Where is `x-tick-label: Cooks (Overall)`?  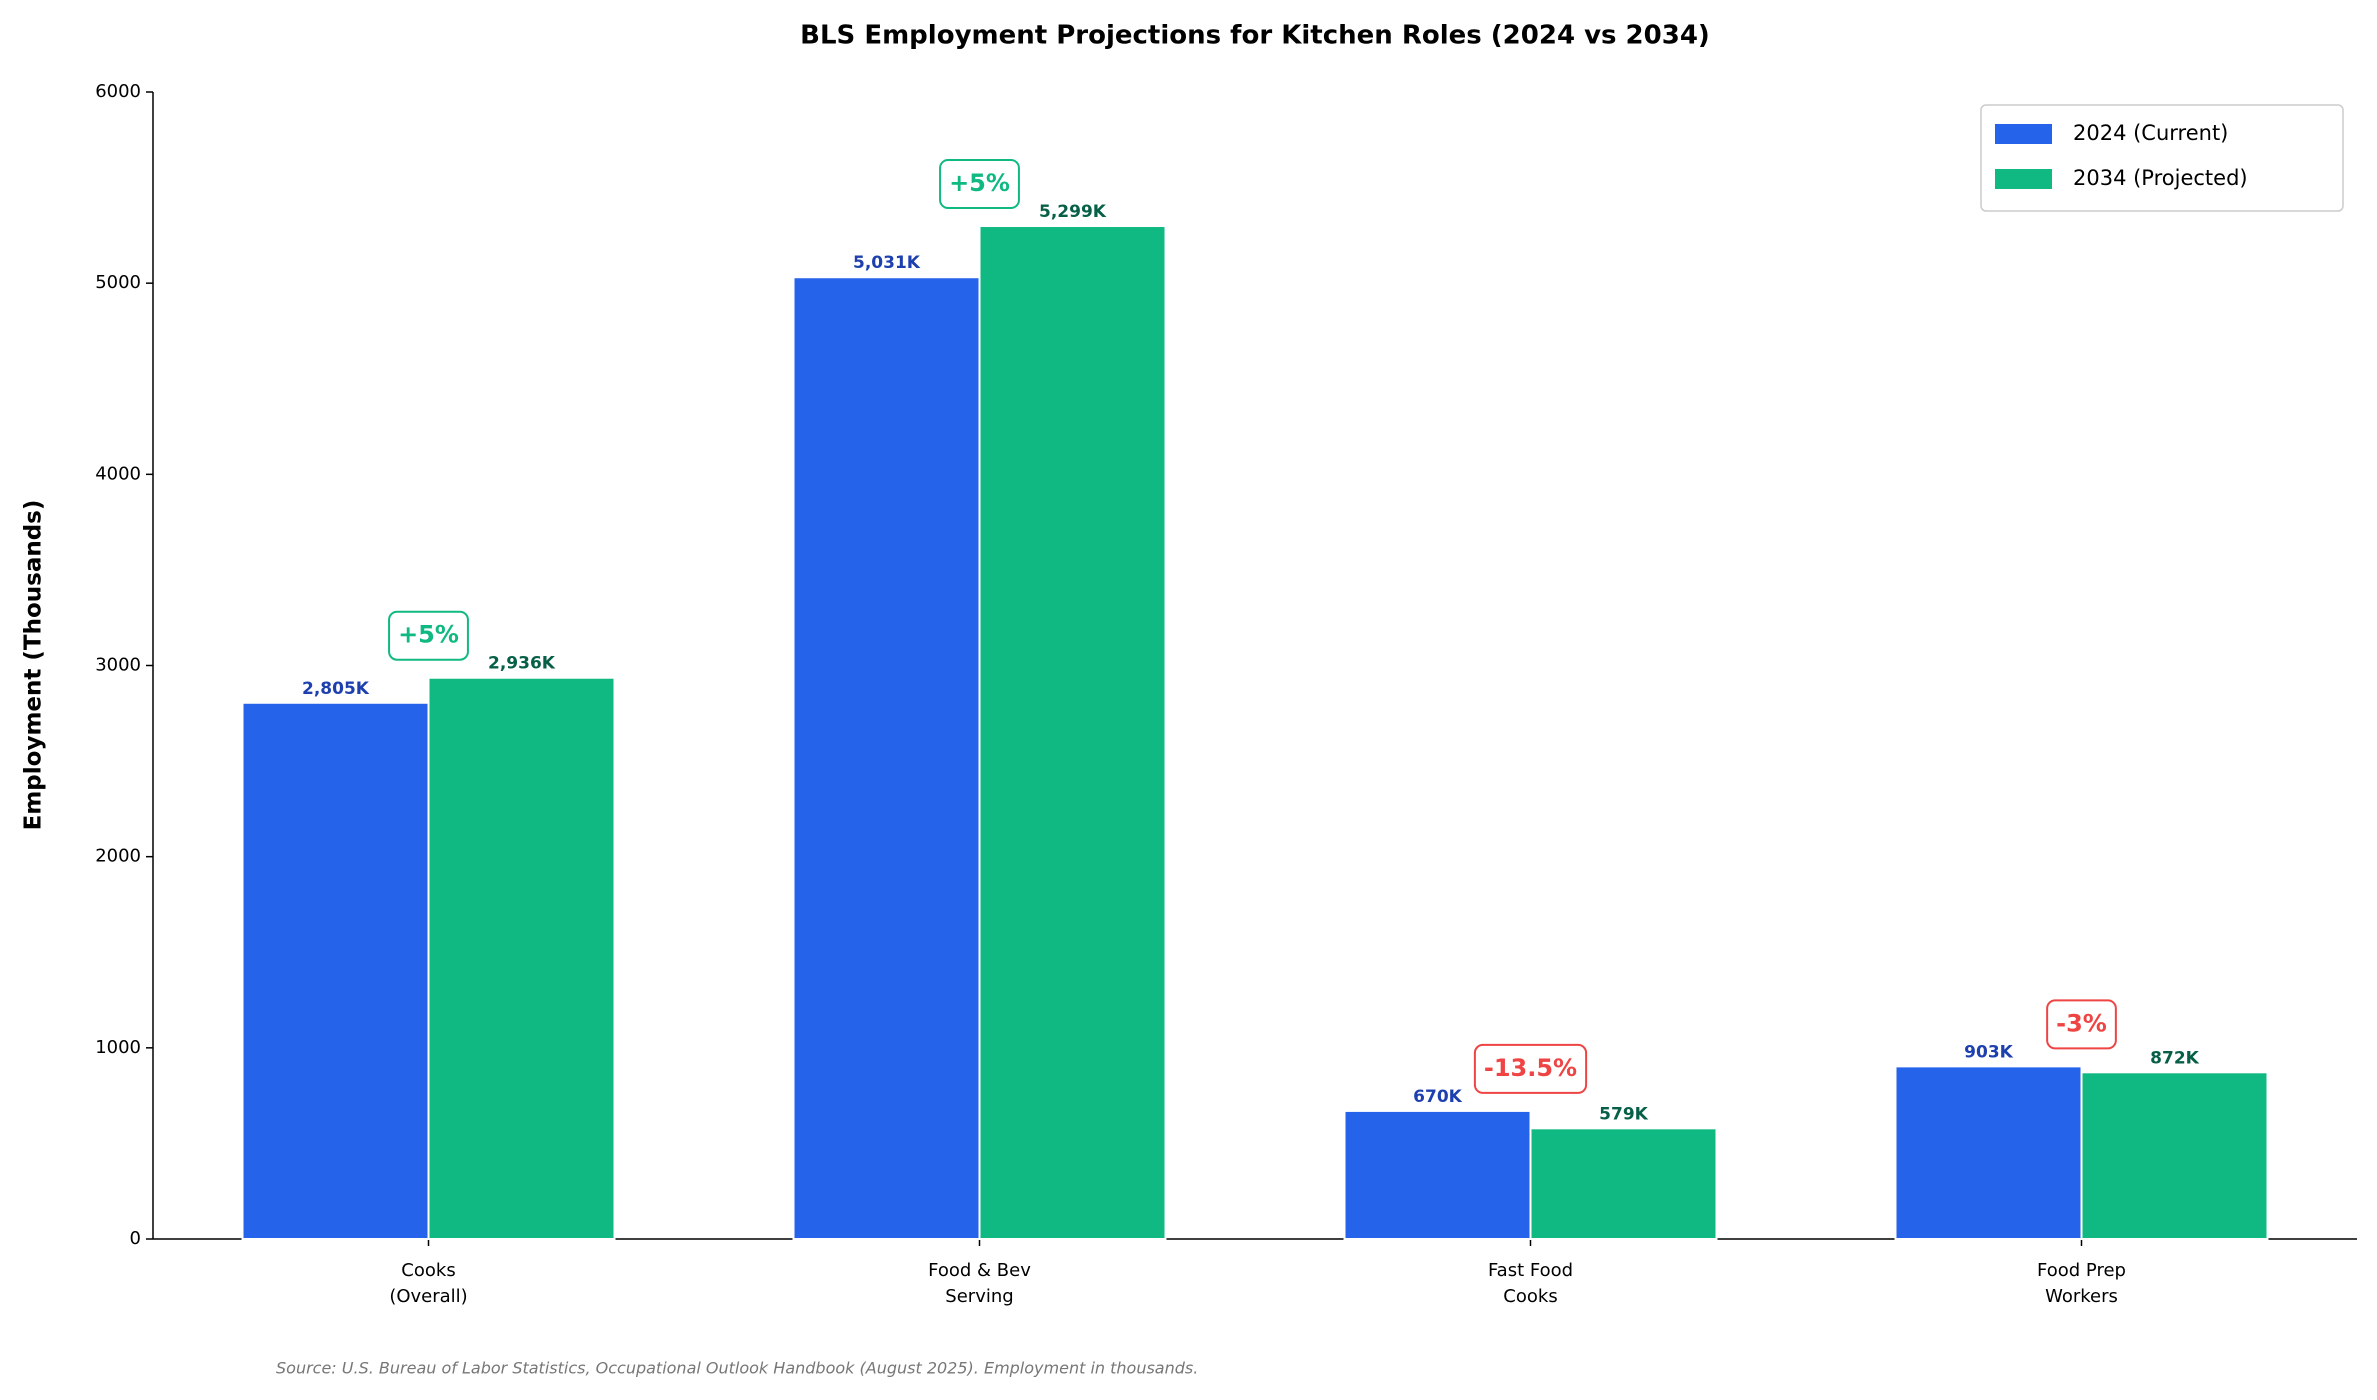
x-tick-label: Cooks (Overall) is located at coordinates (428, 1283).